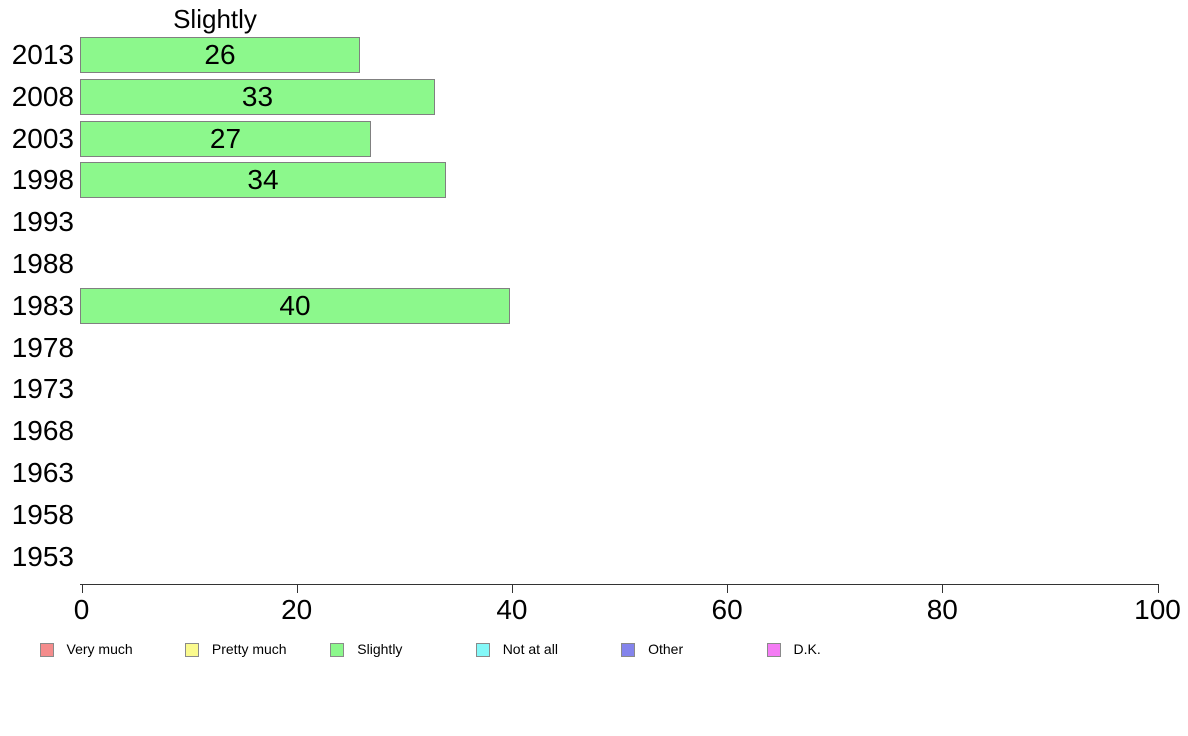 Image resolution: width=1188 pixels, height=736 pixels. I want to click on bar-value-label: 27, so click(225, 138).